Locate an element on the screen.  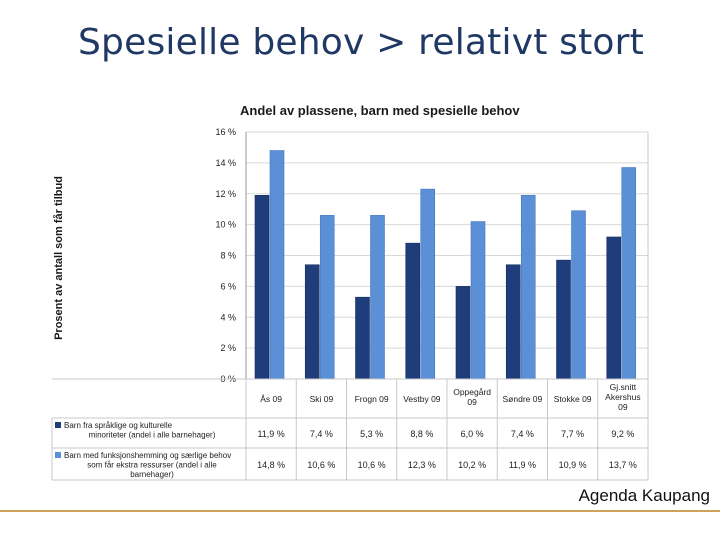
footer-label: Agenda Kaupang is located at coordinates (644, 495).